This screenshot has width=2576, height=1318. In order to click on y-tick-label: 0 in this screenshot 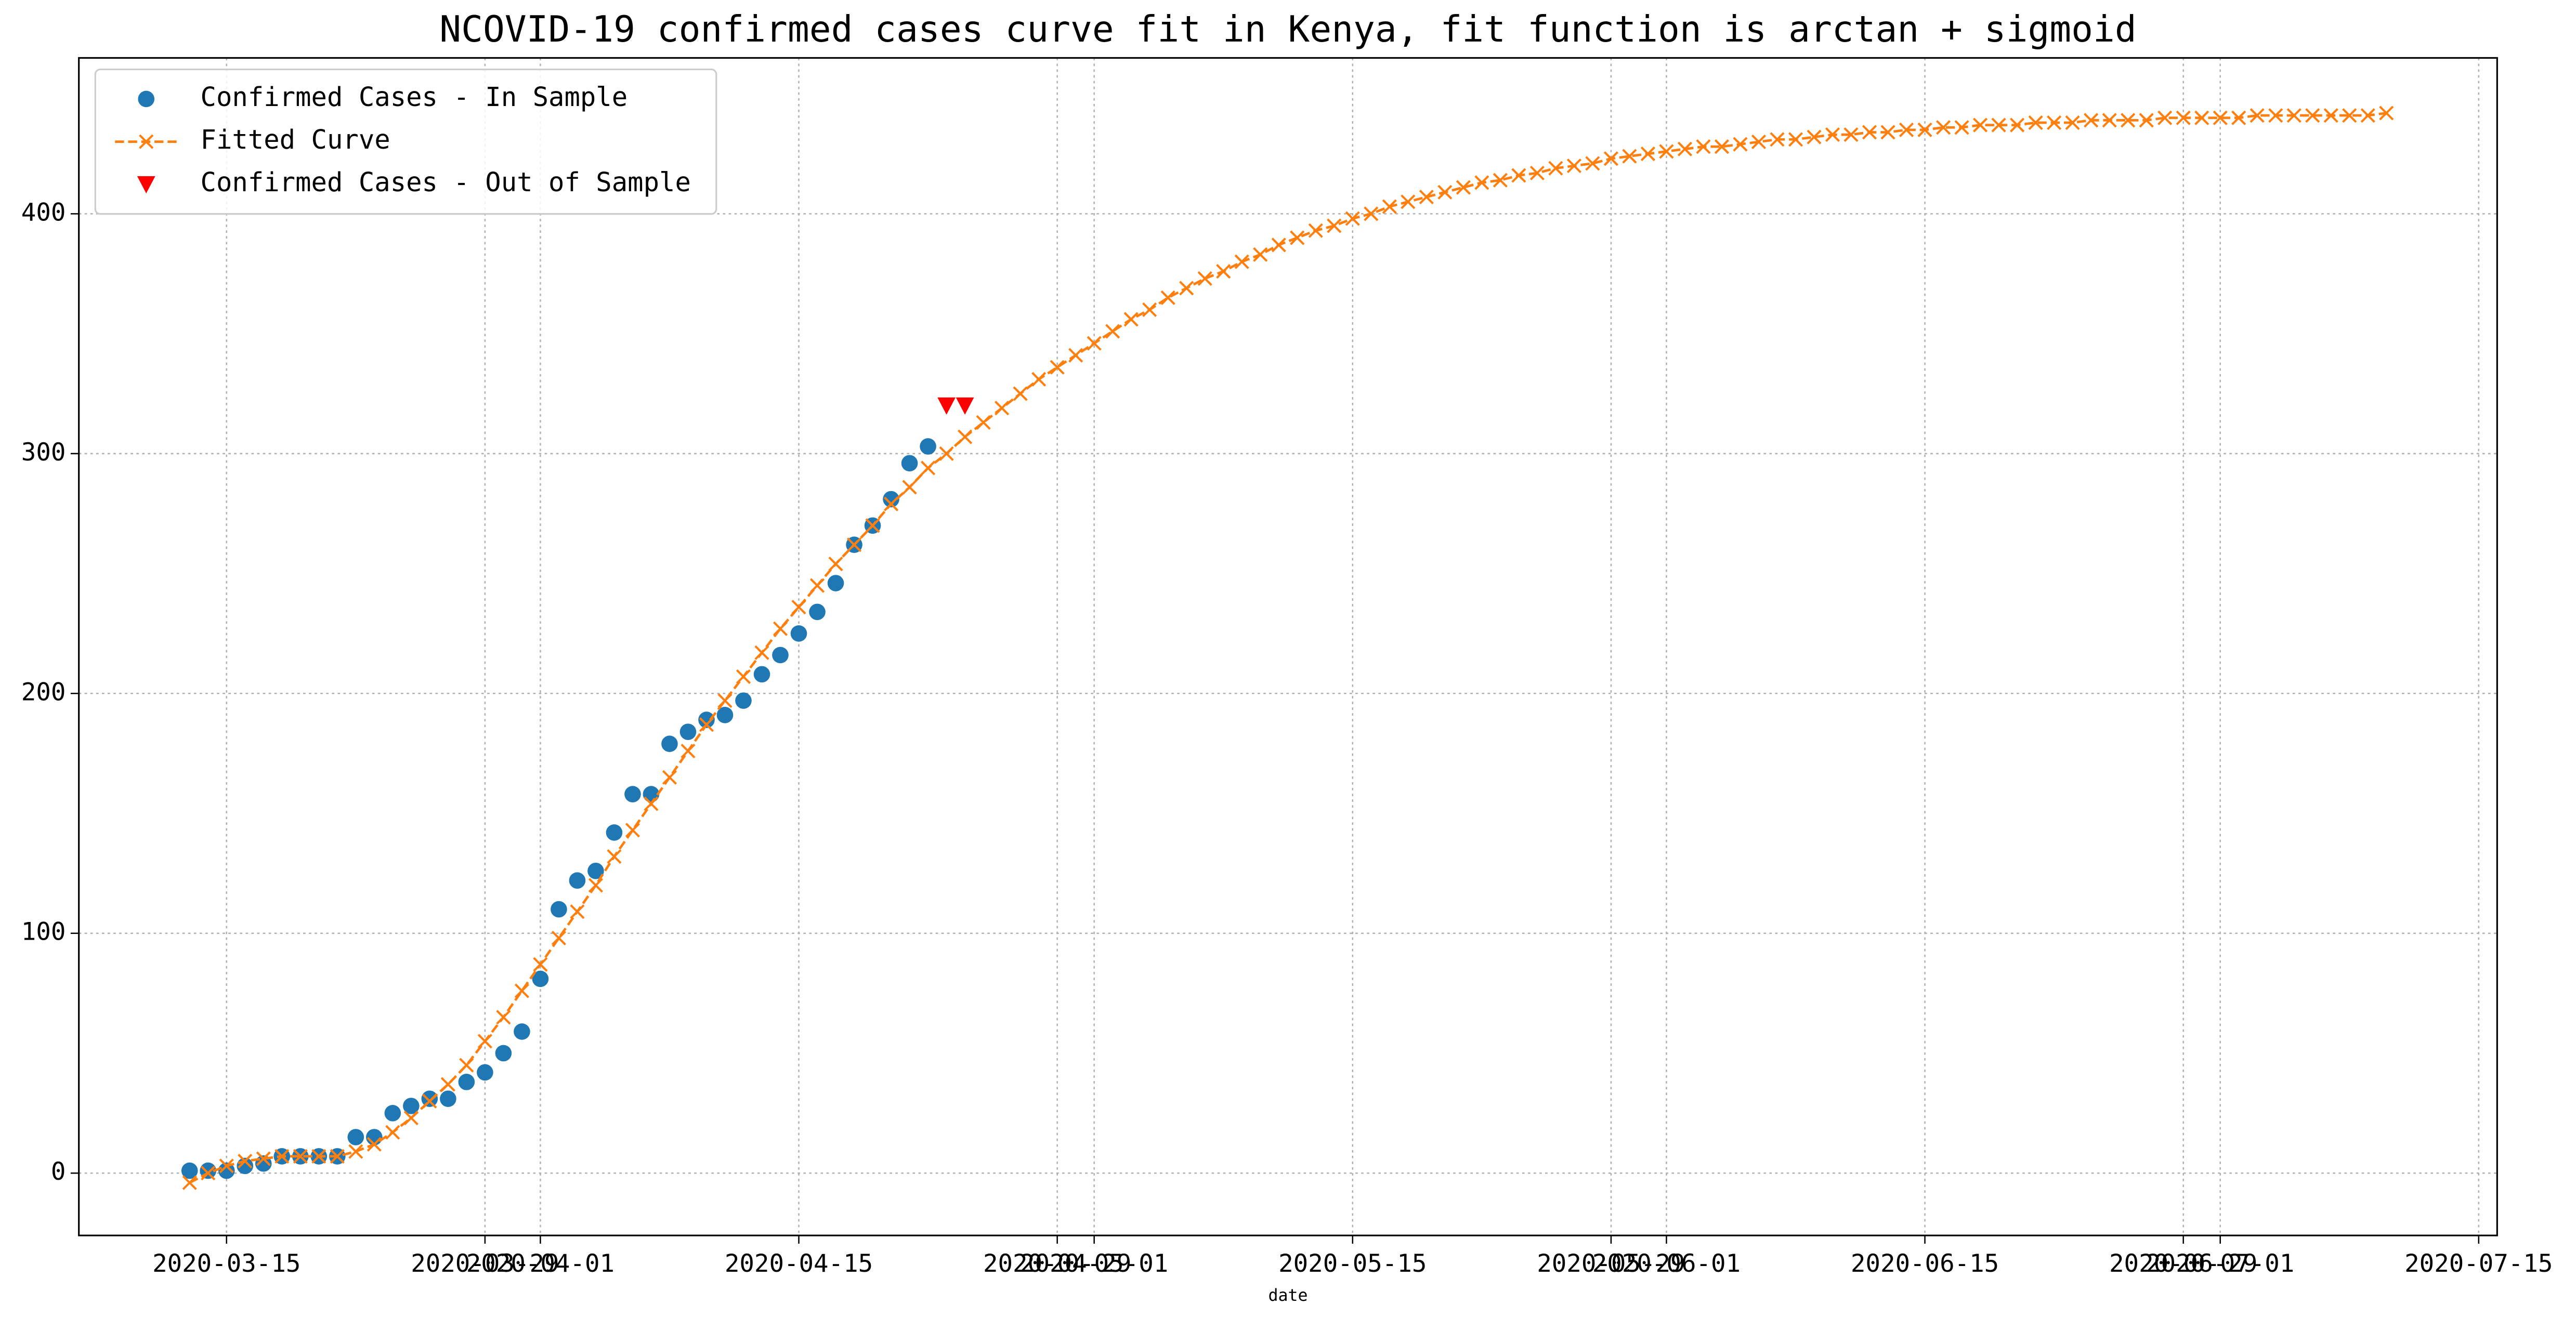, I will do `click(58, 1171)`.